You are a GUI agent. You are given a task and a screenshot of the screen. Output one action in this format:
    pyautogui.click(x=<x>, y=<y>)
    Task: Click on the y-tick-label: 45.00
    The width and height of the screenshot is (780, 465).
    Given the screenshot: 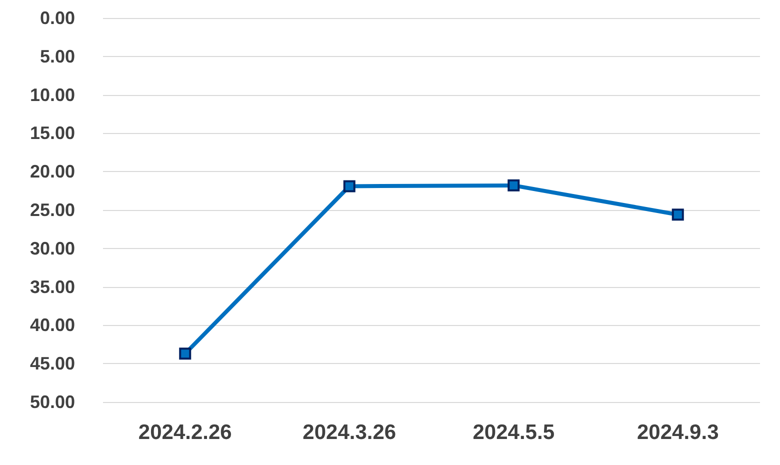 What is the action you would take?
    pyautogui.click(x=52, y=364)
    